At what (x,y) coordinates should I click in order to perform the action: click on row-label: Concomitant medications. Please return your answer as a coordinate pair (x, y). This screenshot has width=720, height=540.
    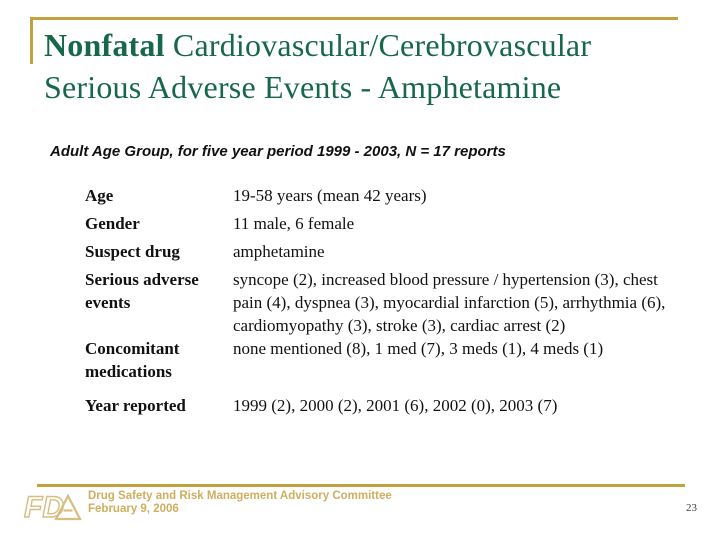
    Looking at the image, I should click on (132, 360).